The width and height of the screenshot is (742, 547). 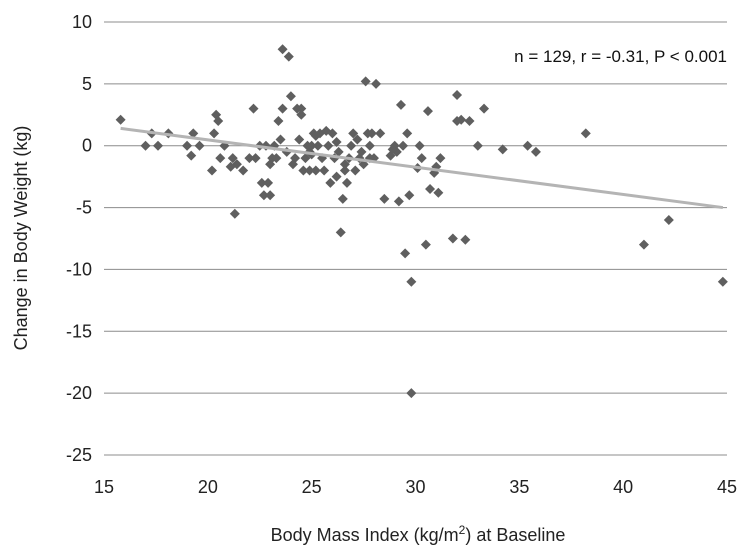 I want to click on y-tick-label: -20, so click(x=79, y=393).